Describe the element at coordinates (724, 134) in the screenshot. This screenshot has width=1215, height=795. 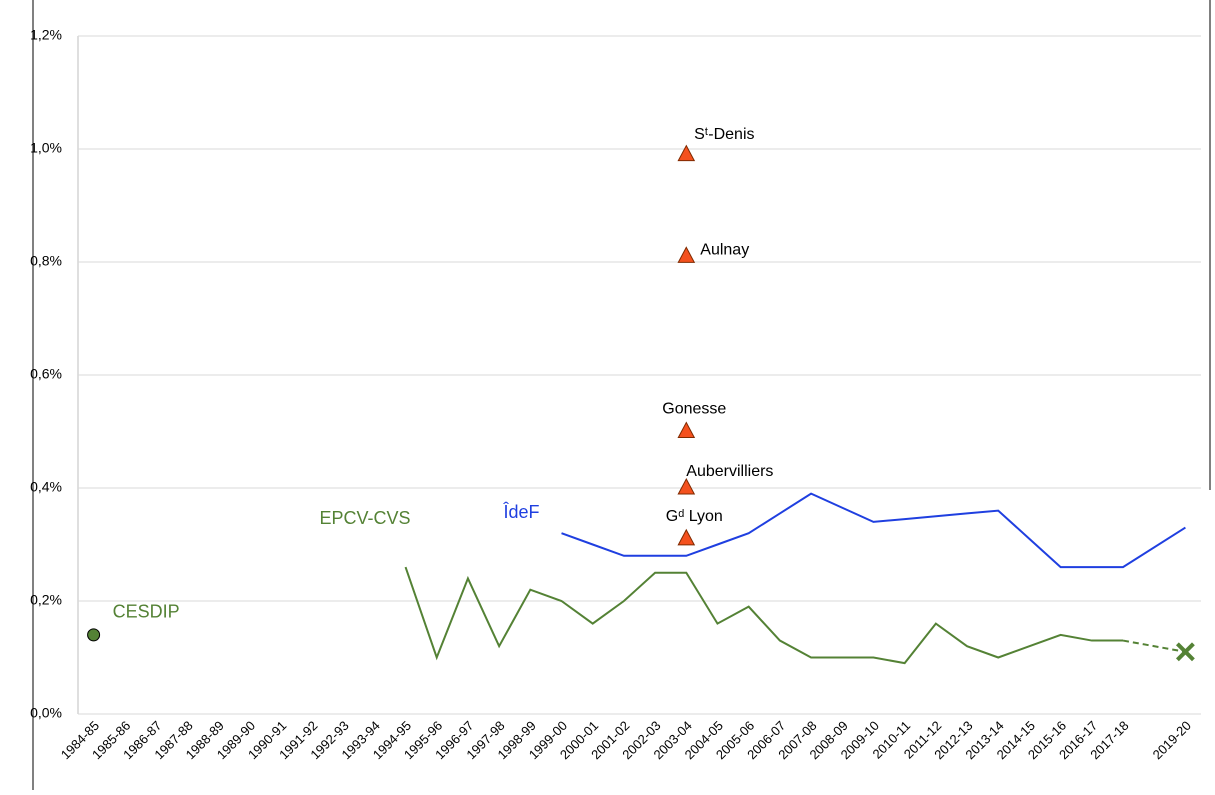
I see `point-label: Sᵗ-Denis` at that location.